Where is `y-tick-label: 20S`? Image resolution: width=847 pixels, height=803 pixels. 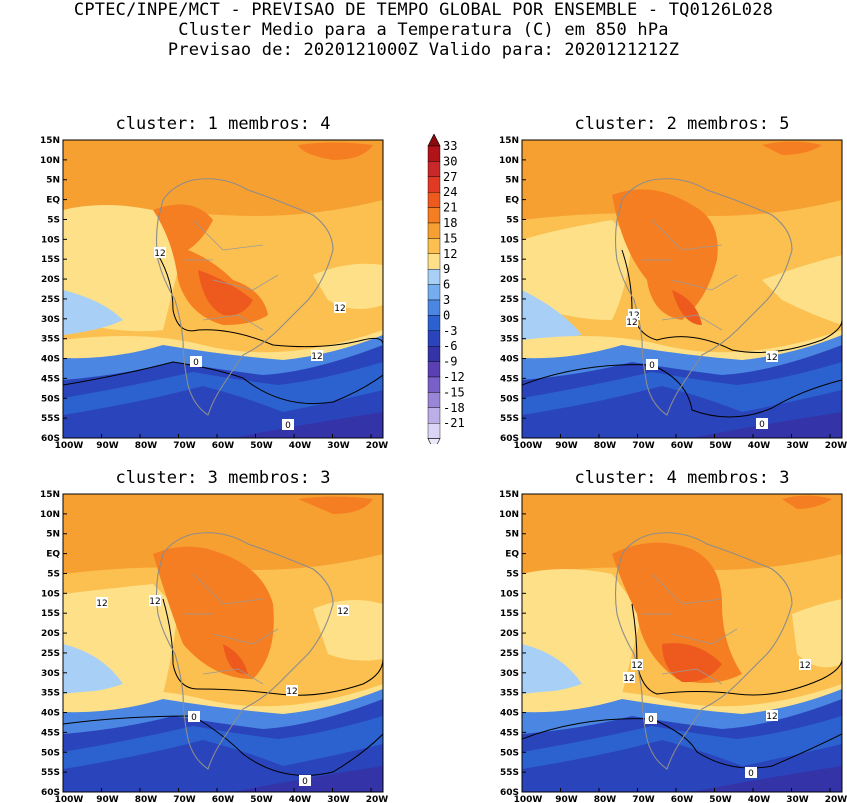 y-tick-label: 20S is located at coordinates (509, 634).